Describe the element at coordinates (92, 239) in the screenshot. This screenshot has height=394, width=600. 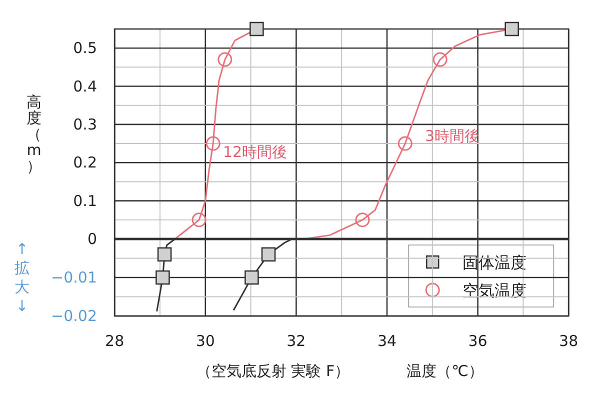
I see `y-tick-label: 0` at that location.